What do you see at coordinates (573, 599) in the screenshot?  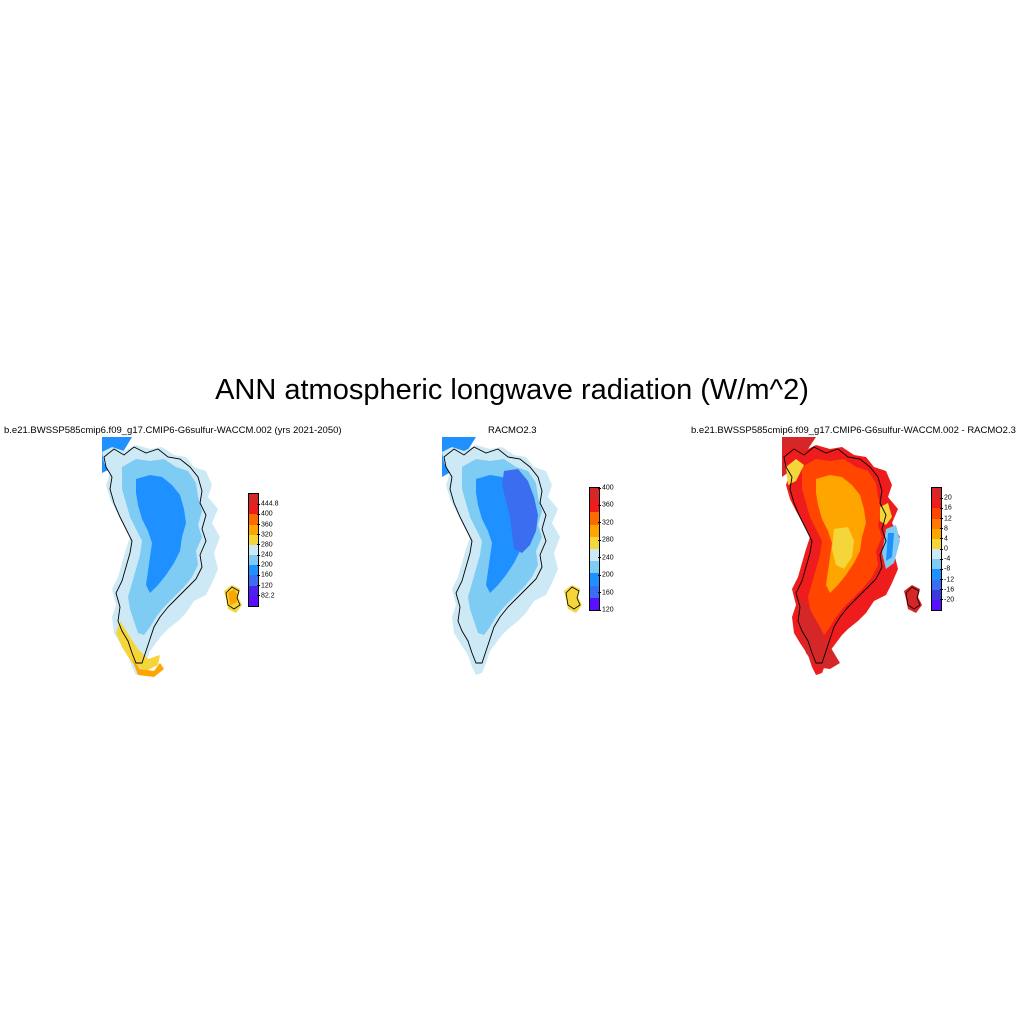 I see `map-obs-iceland` at bounding box center [573, 599].